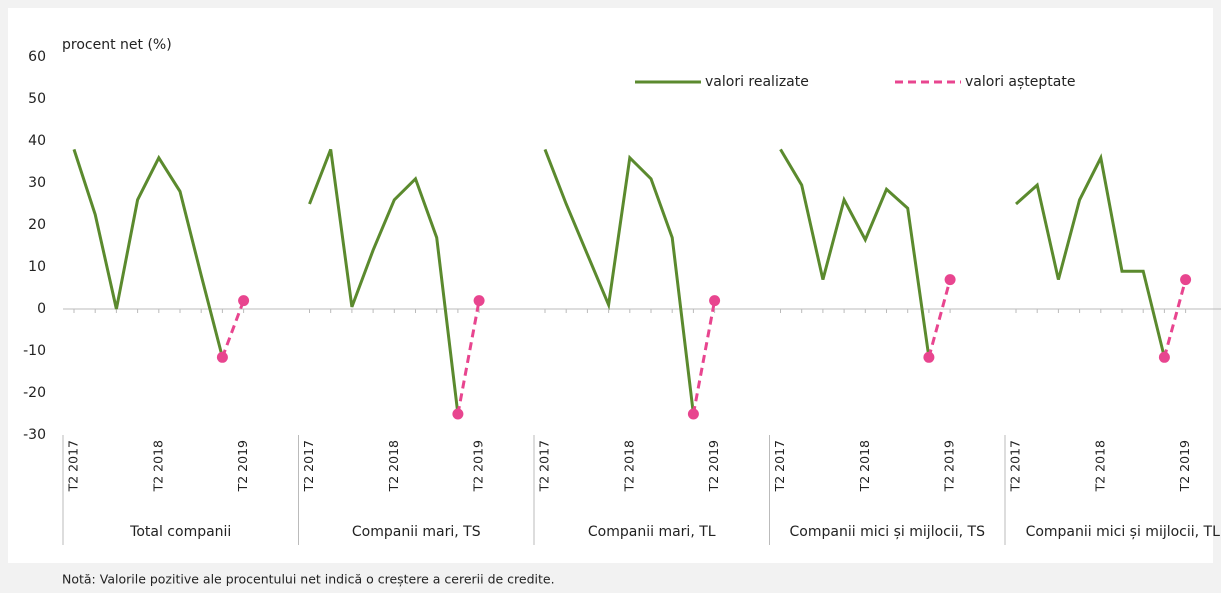  I want to click on y-tick-label: 0, so click(41, 309).